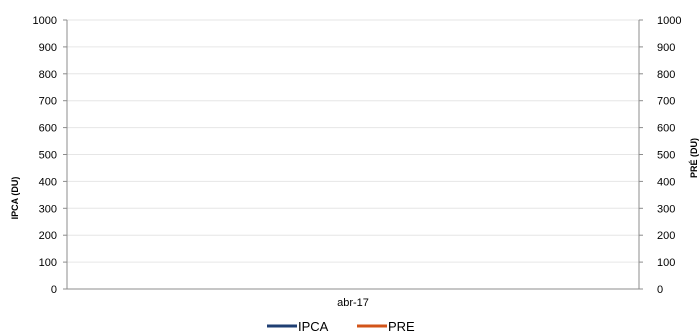 This screenshot has width=699, height=336. What do you see at coordinates (666, 75) in the screenshot?
I see `right-tick-label: 800` at bounding box center [666, 75].